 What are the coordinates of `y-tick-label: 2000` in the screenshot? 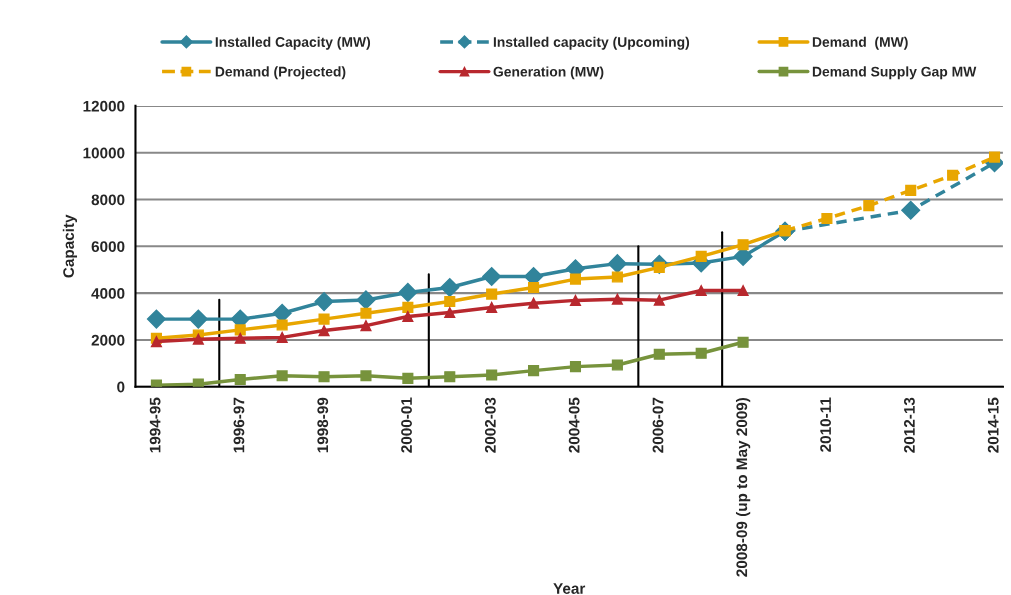 It's located at (108, 340).